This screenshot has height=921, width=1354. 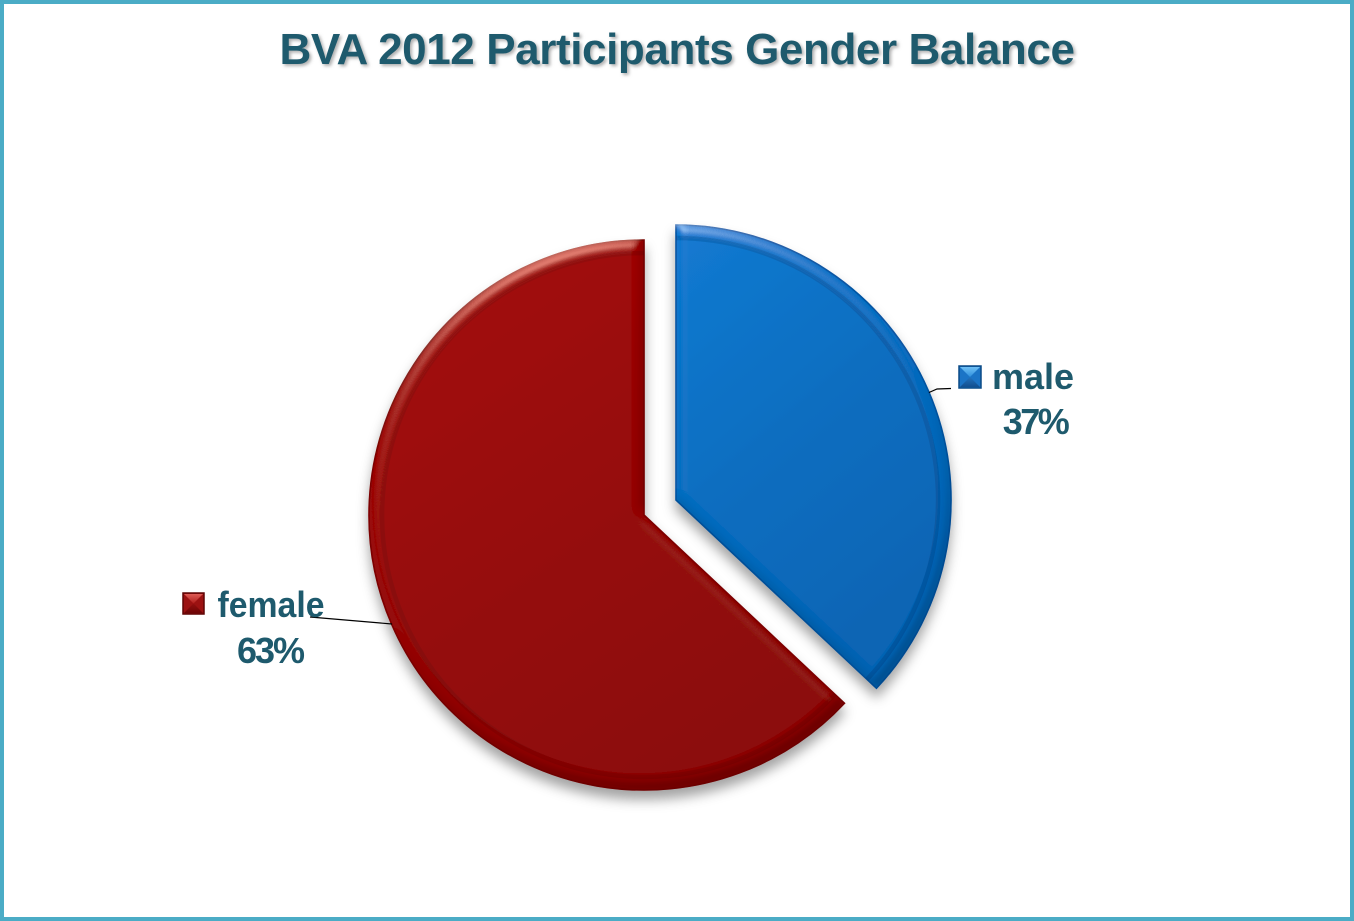 What do you see at coordinates (1036, 421) in the screenshot?
I see `svg-text: 37%` at bounding box center [1036, 421].